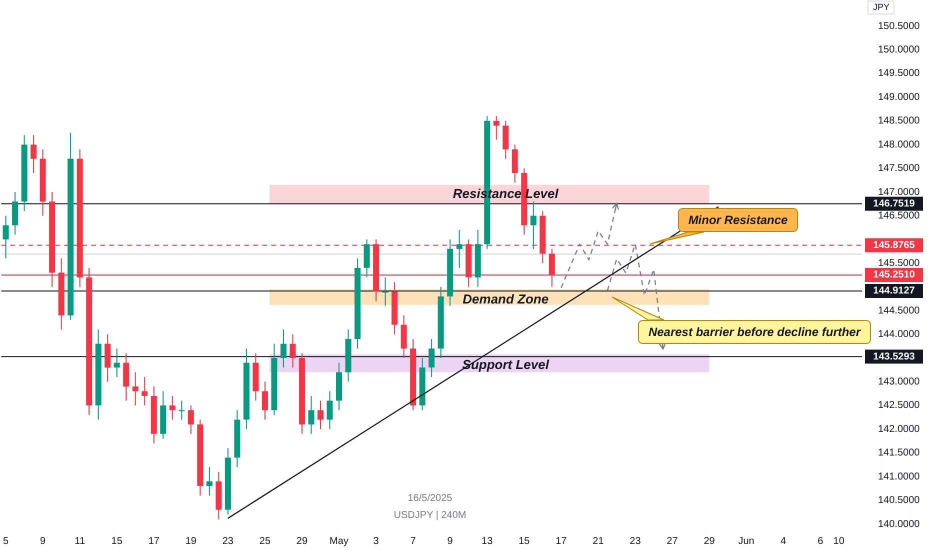 The height and width of the screenshot is (550, 932). Describe the element at coordinates (754, 332) in the screenshot. I see `annotation: Nearest barrier before decline further` at that location.